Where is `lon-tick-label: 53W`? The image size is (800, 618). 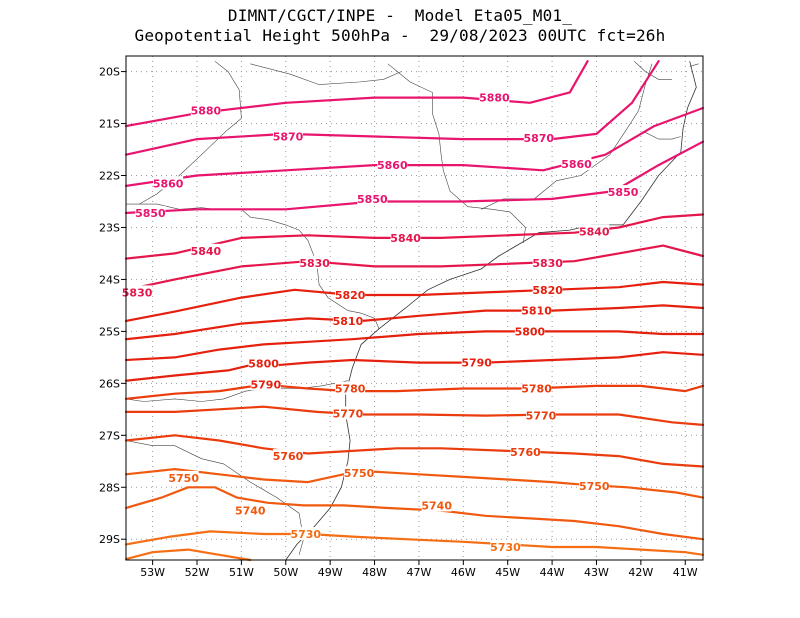
lon-tick-label: 53W is located at coordinates (152, 572).